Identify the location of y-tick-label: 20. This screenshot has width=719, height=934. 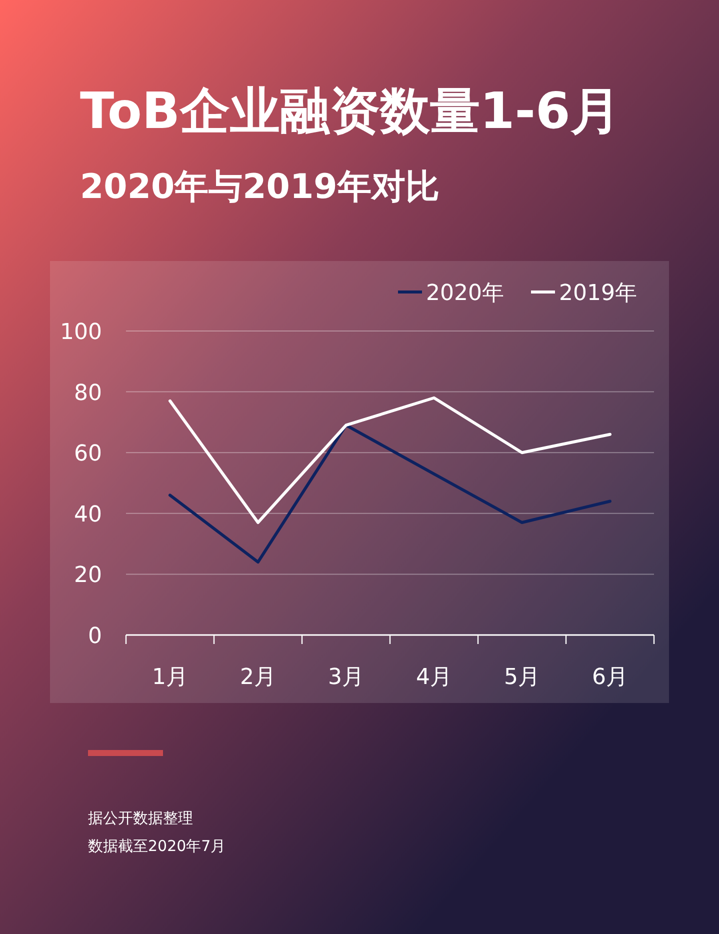
(88, 575).